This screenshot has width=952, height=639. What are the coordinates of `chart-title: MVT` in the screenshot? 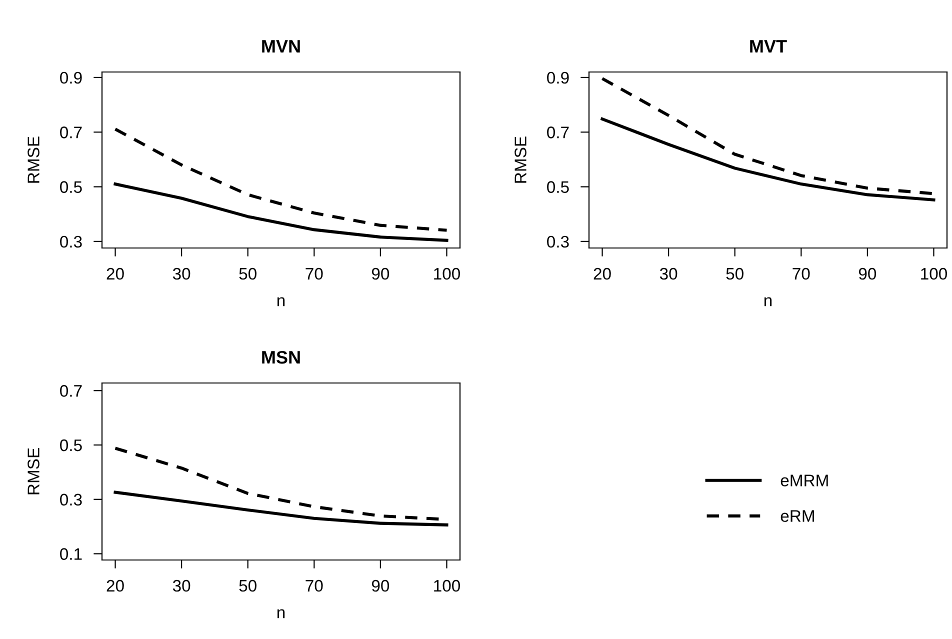 It's located at (768, 46).